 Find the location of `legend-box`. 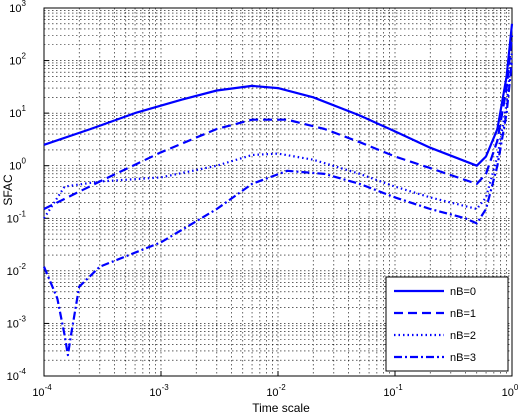

legend-box is located at coordinates (447, 324).